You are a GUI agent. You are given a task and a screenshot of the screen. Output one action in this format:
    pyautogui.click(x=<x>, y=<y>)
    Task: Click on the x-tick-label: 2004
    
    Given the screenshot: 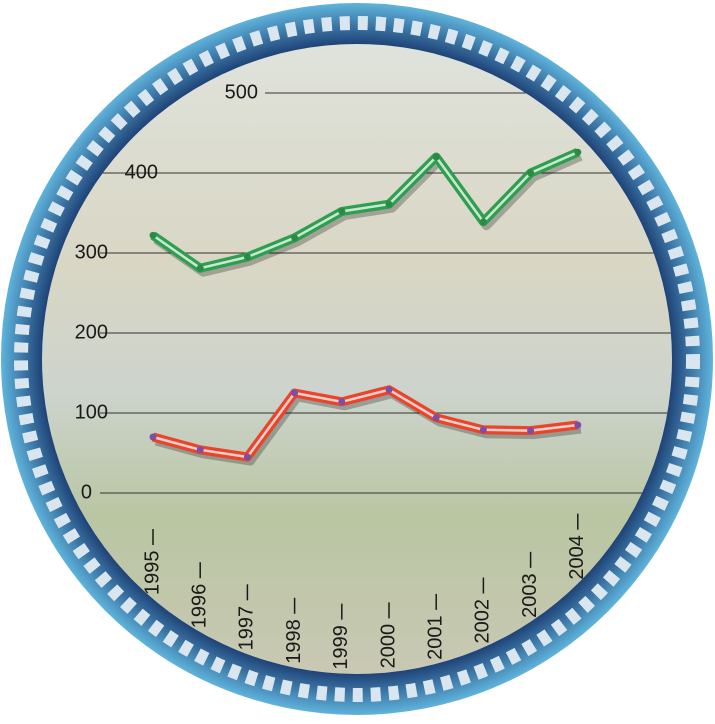 What is the action you would take?
    pyautogui.click(x=577, y=557)
    